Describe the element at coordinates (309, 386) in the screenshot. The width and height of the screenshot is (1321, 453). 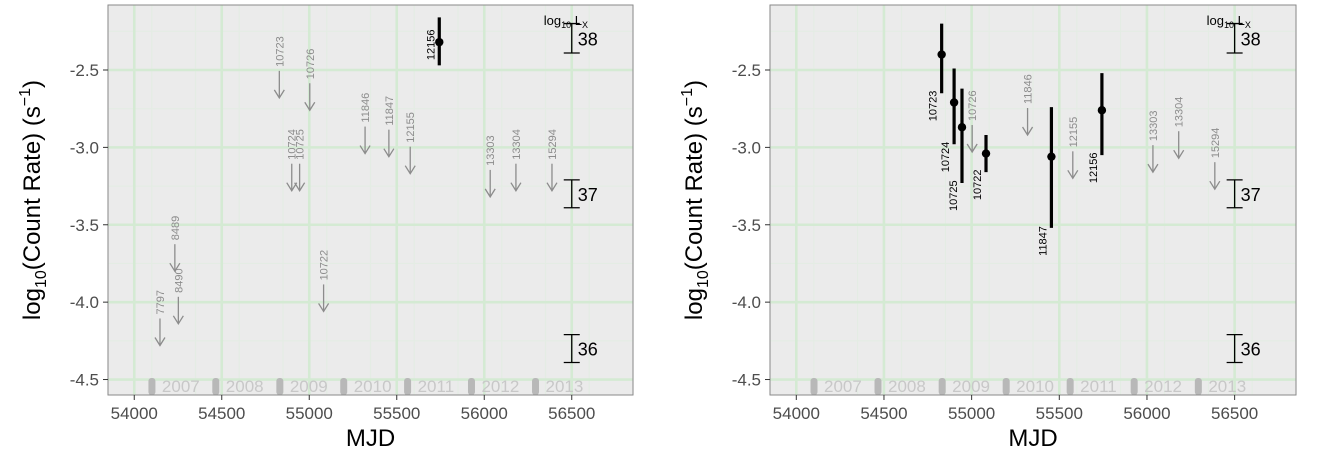
I see `left-year-label-2009: 2009` at that location.